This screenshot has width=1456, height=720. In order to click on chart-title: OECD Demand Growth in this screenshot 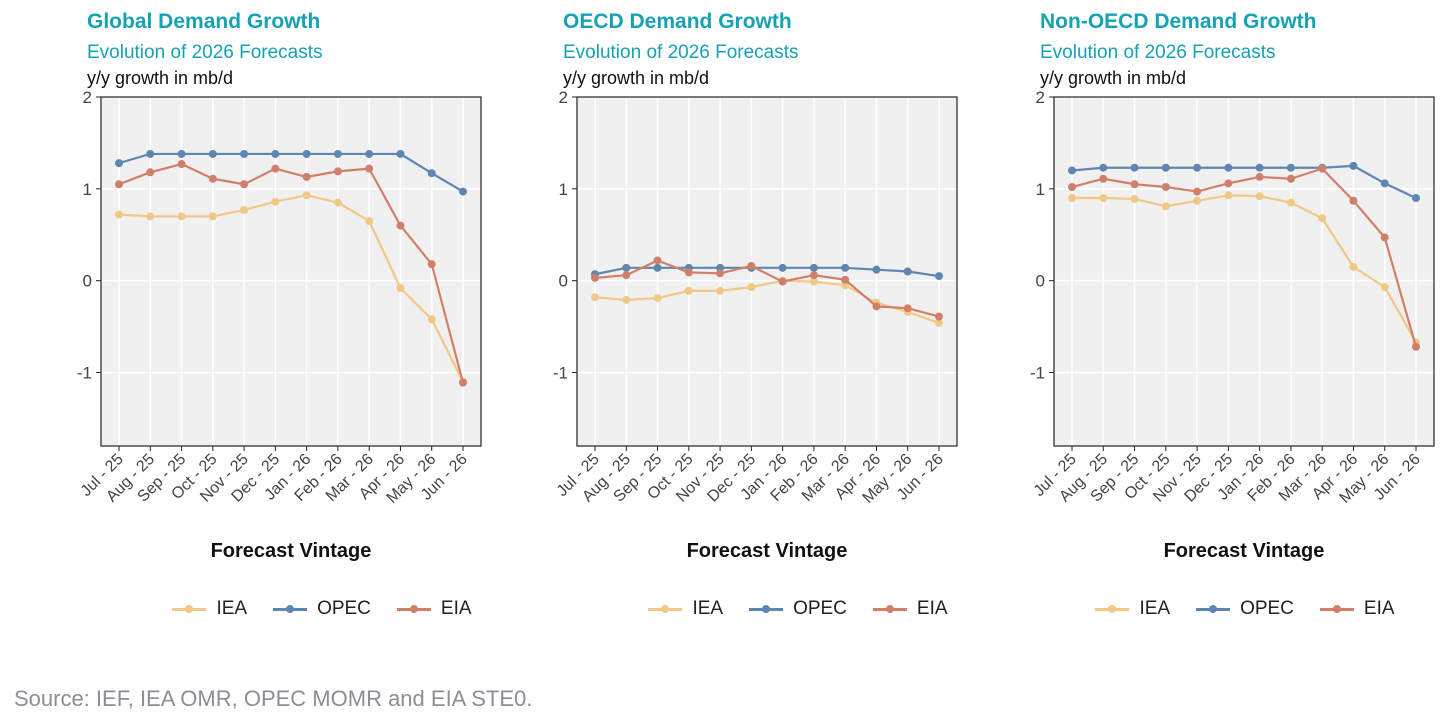, I will do `click(677, 21)`.